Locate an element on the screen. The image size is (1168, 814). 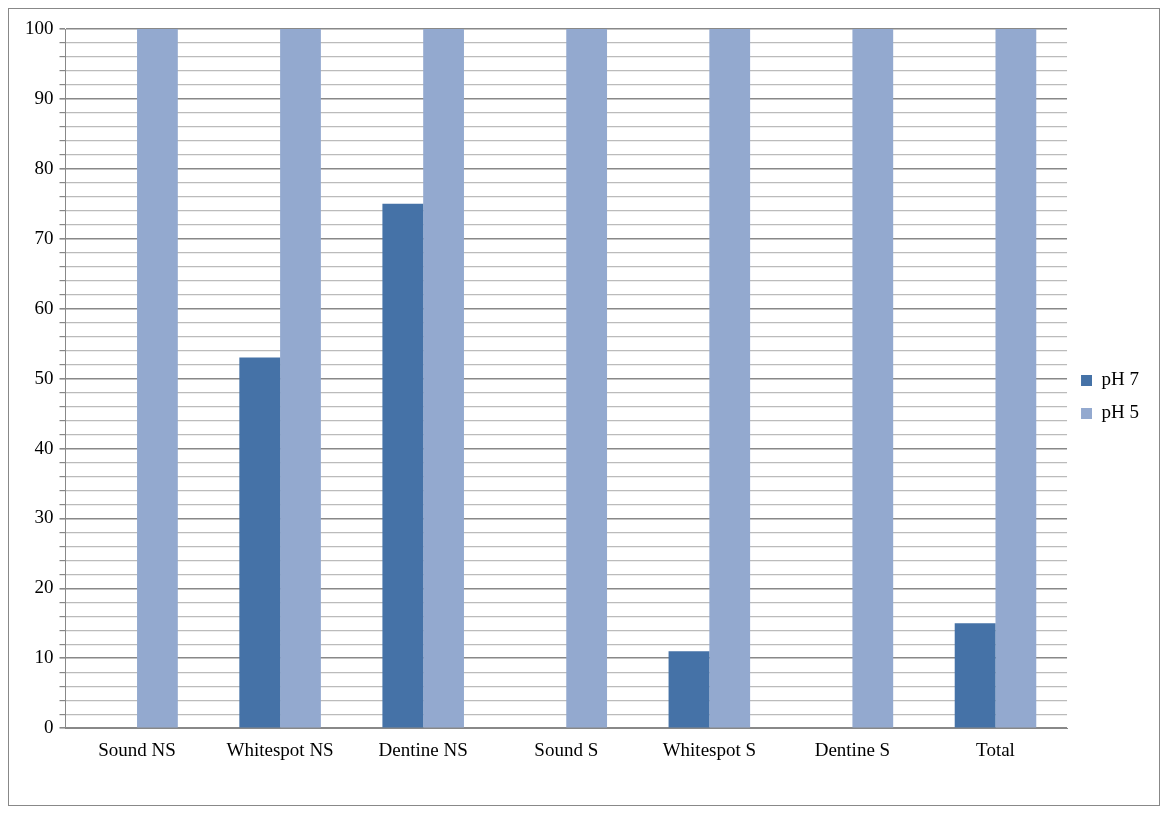
x-tick-label: Whitespot NS is located at coordinates (280, 749).